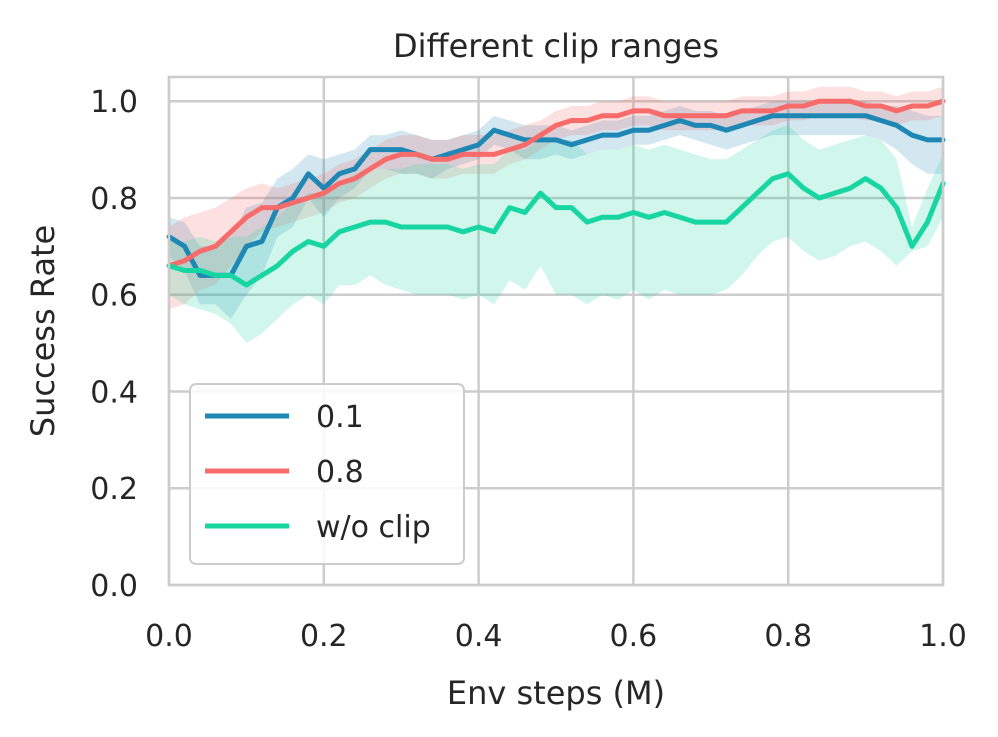 This screenshot has height=737, width=998. I want to click on x-tick-label: 0.6, so click(634, 636).